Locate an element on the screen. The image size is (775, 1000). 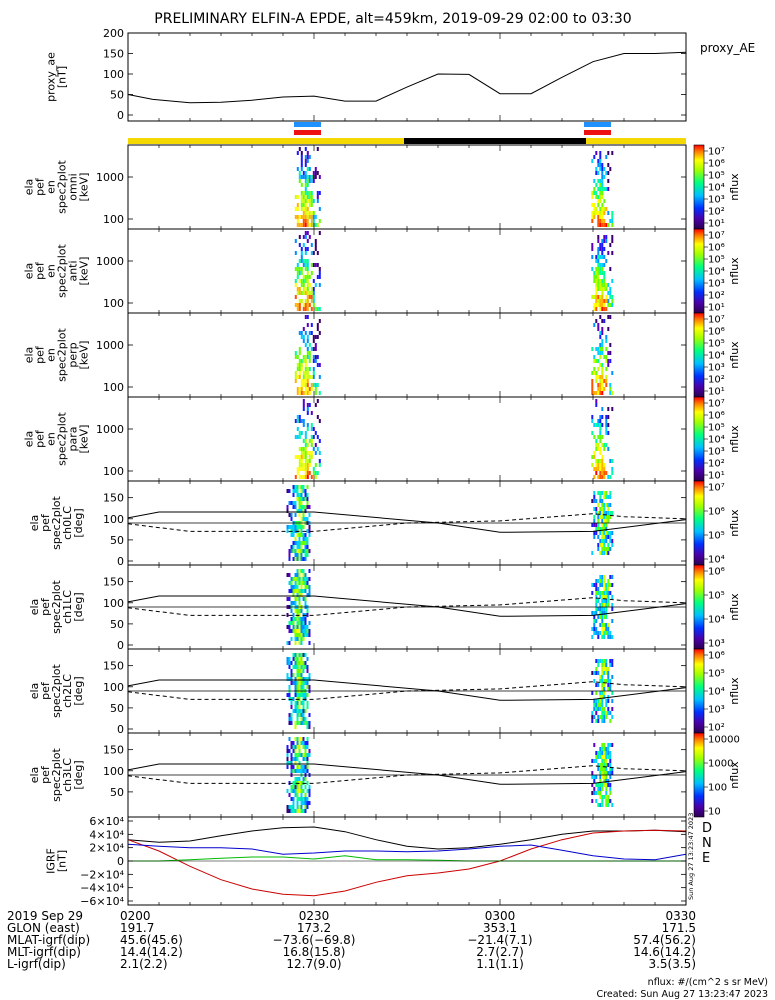
footer-value: 0300 is located at coordinates (500, 916).